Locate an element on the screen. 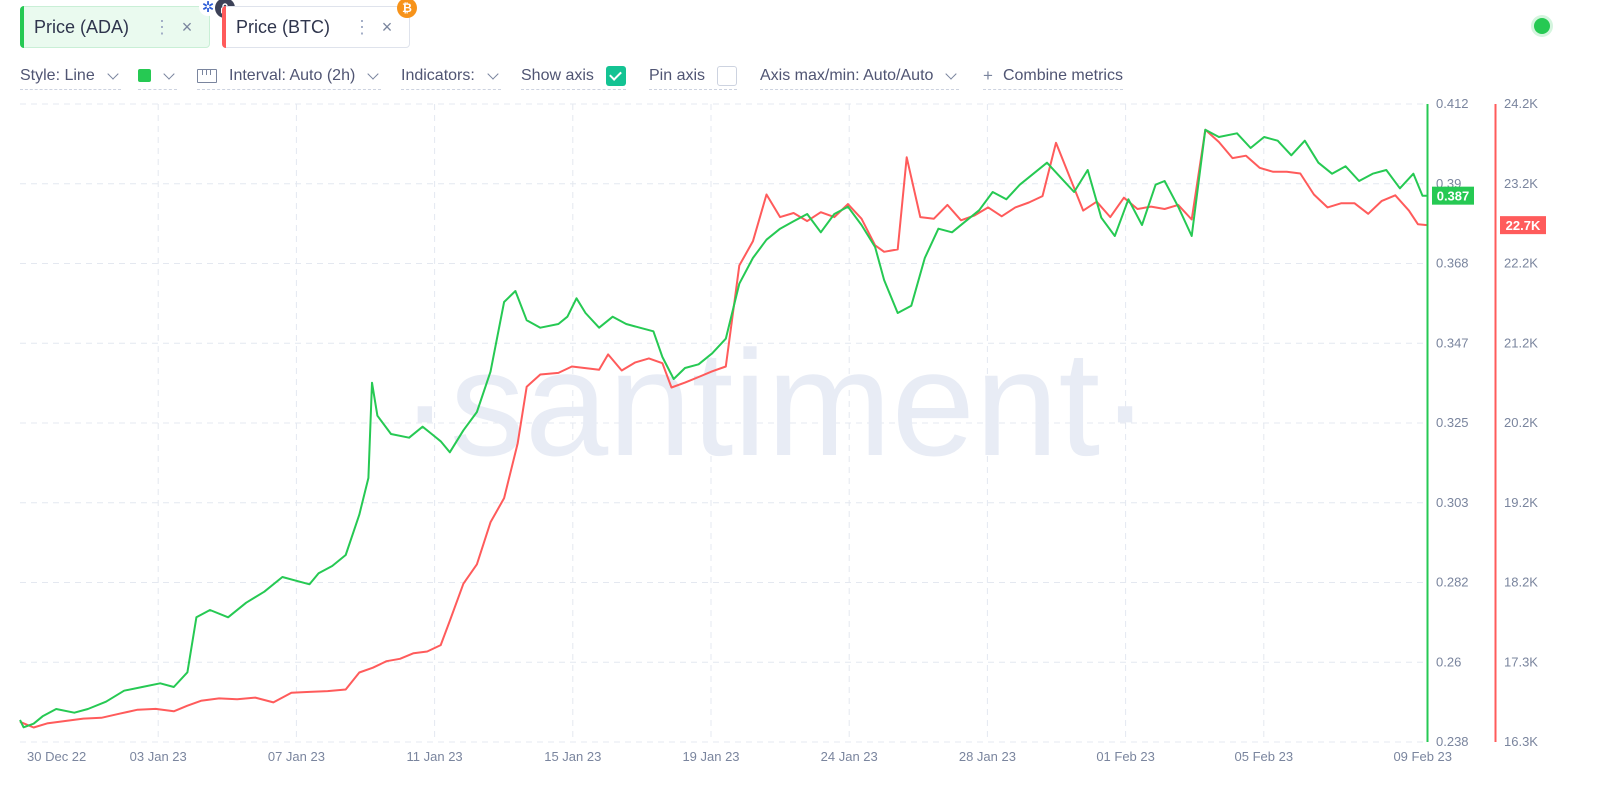 The width and height of the screenshot is (1600, 798). x-tick-label: 01 Feb 23 is located at coordinates (1125, 756).